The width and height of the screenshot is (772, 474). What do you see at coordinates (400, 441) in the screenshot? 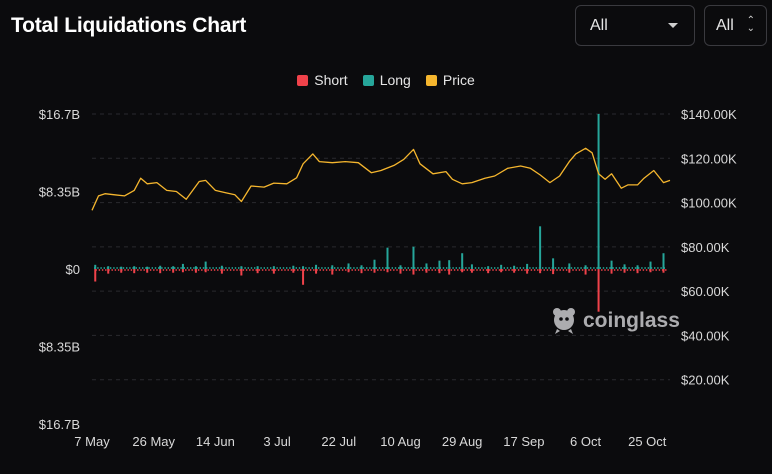
I see `x-axis-tick-label: 10 Aug` at bounding box center [400, 441].